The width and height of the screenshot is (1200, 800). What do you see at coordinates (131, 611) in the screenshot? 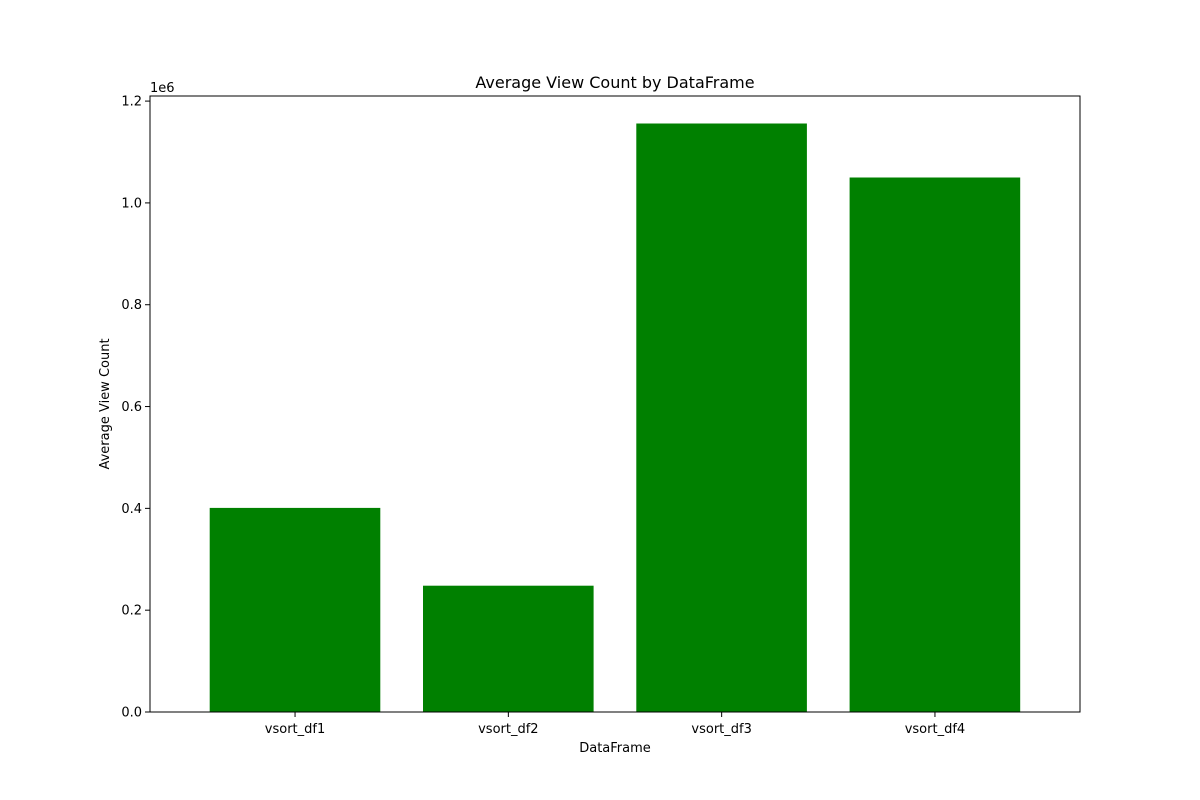
I see `y-tick-label: 0.2` at bounding box center [131, 611].